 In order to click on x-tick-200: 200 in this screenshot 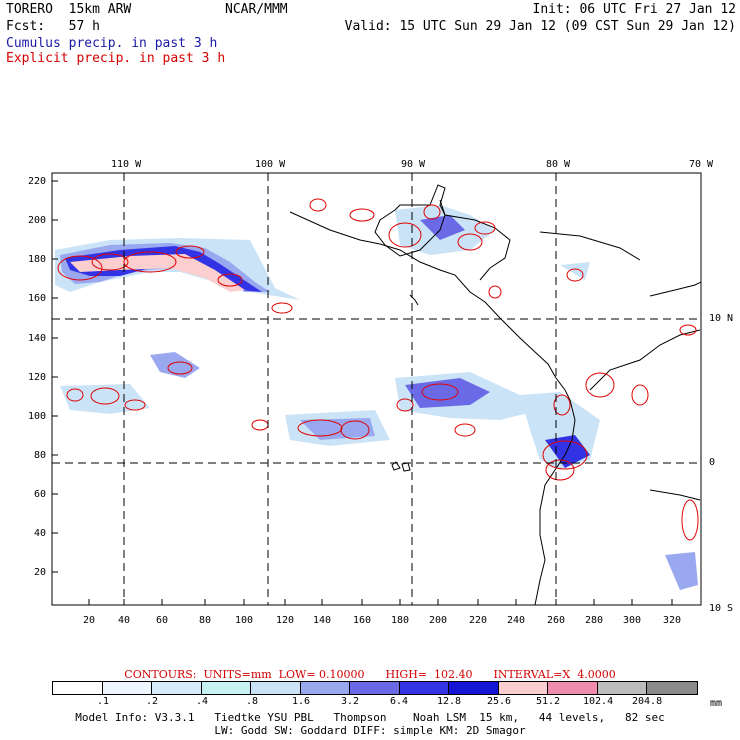, I will do `click(438, 620)`.